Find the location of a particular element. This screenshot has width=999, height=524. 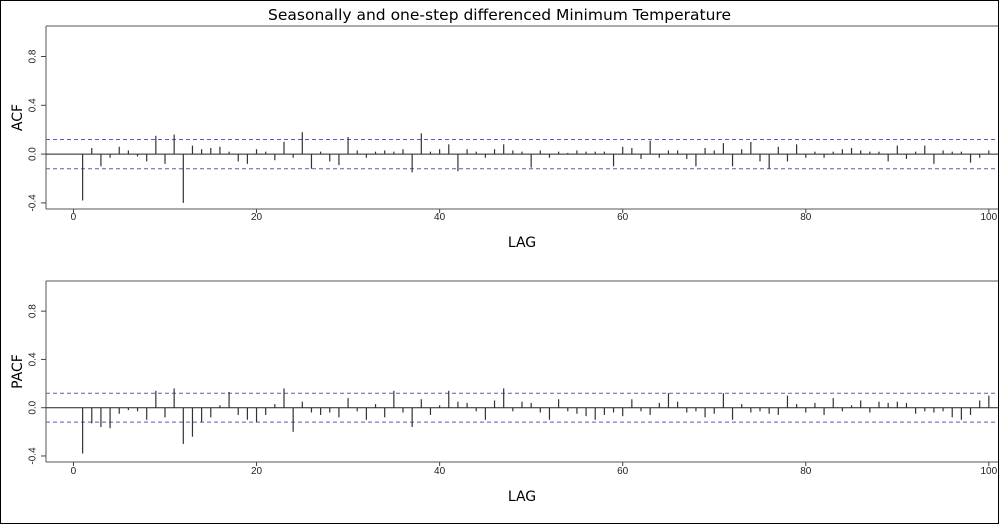

pacf-ylabel: PACF is located at coordinates (18, 371).